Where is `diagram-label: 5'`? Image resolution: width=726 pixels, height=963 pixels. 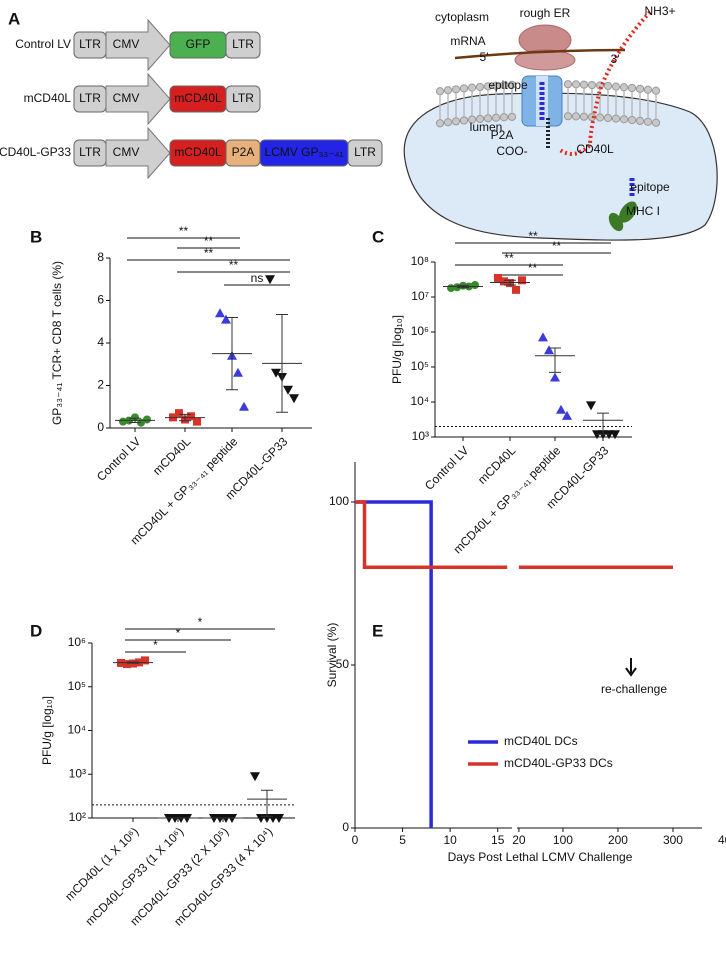 diagram-label: 5' is located at coordinates (484, 57).